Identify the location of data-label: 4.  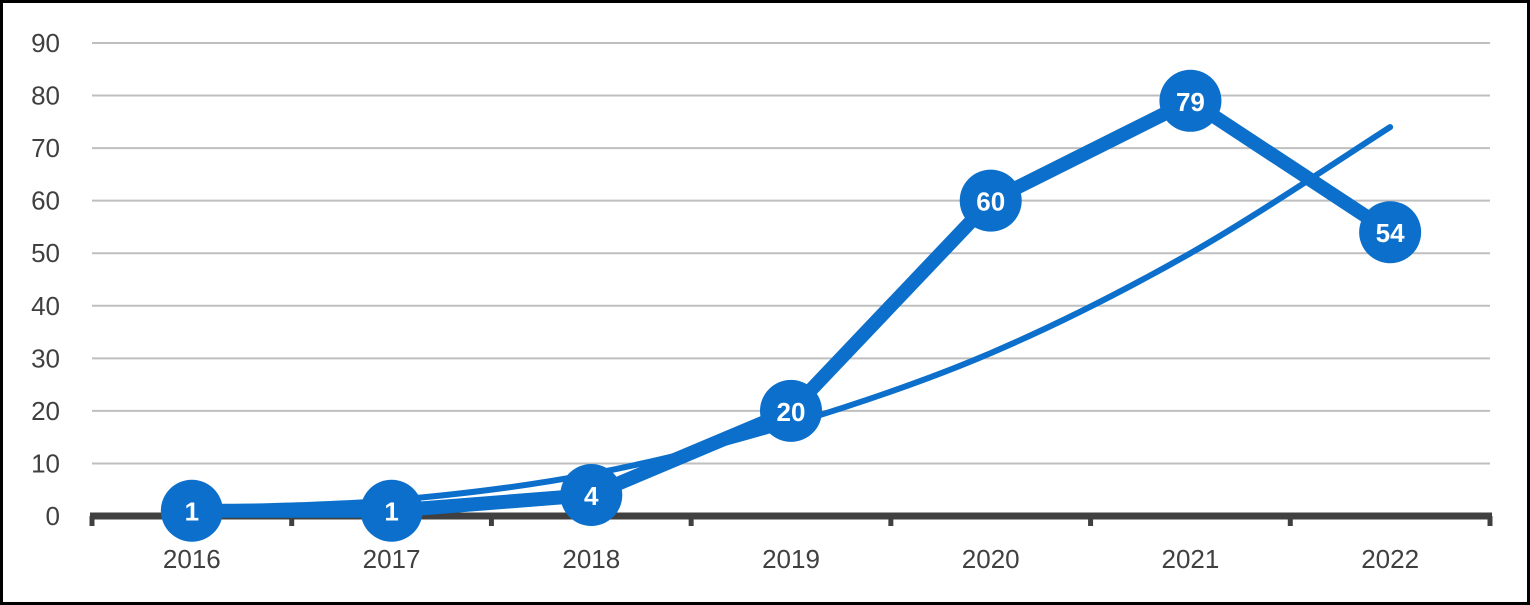
(591, 496).